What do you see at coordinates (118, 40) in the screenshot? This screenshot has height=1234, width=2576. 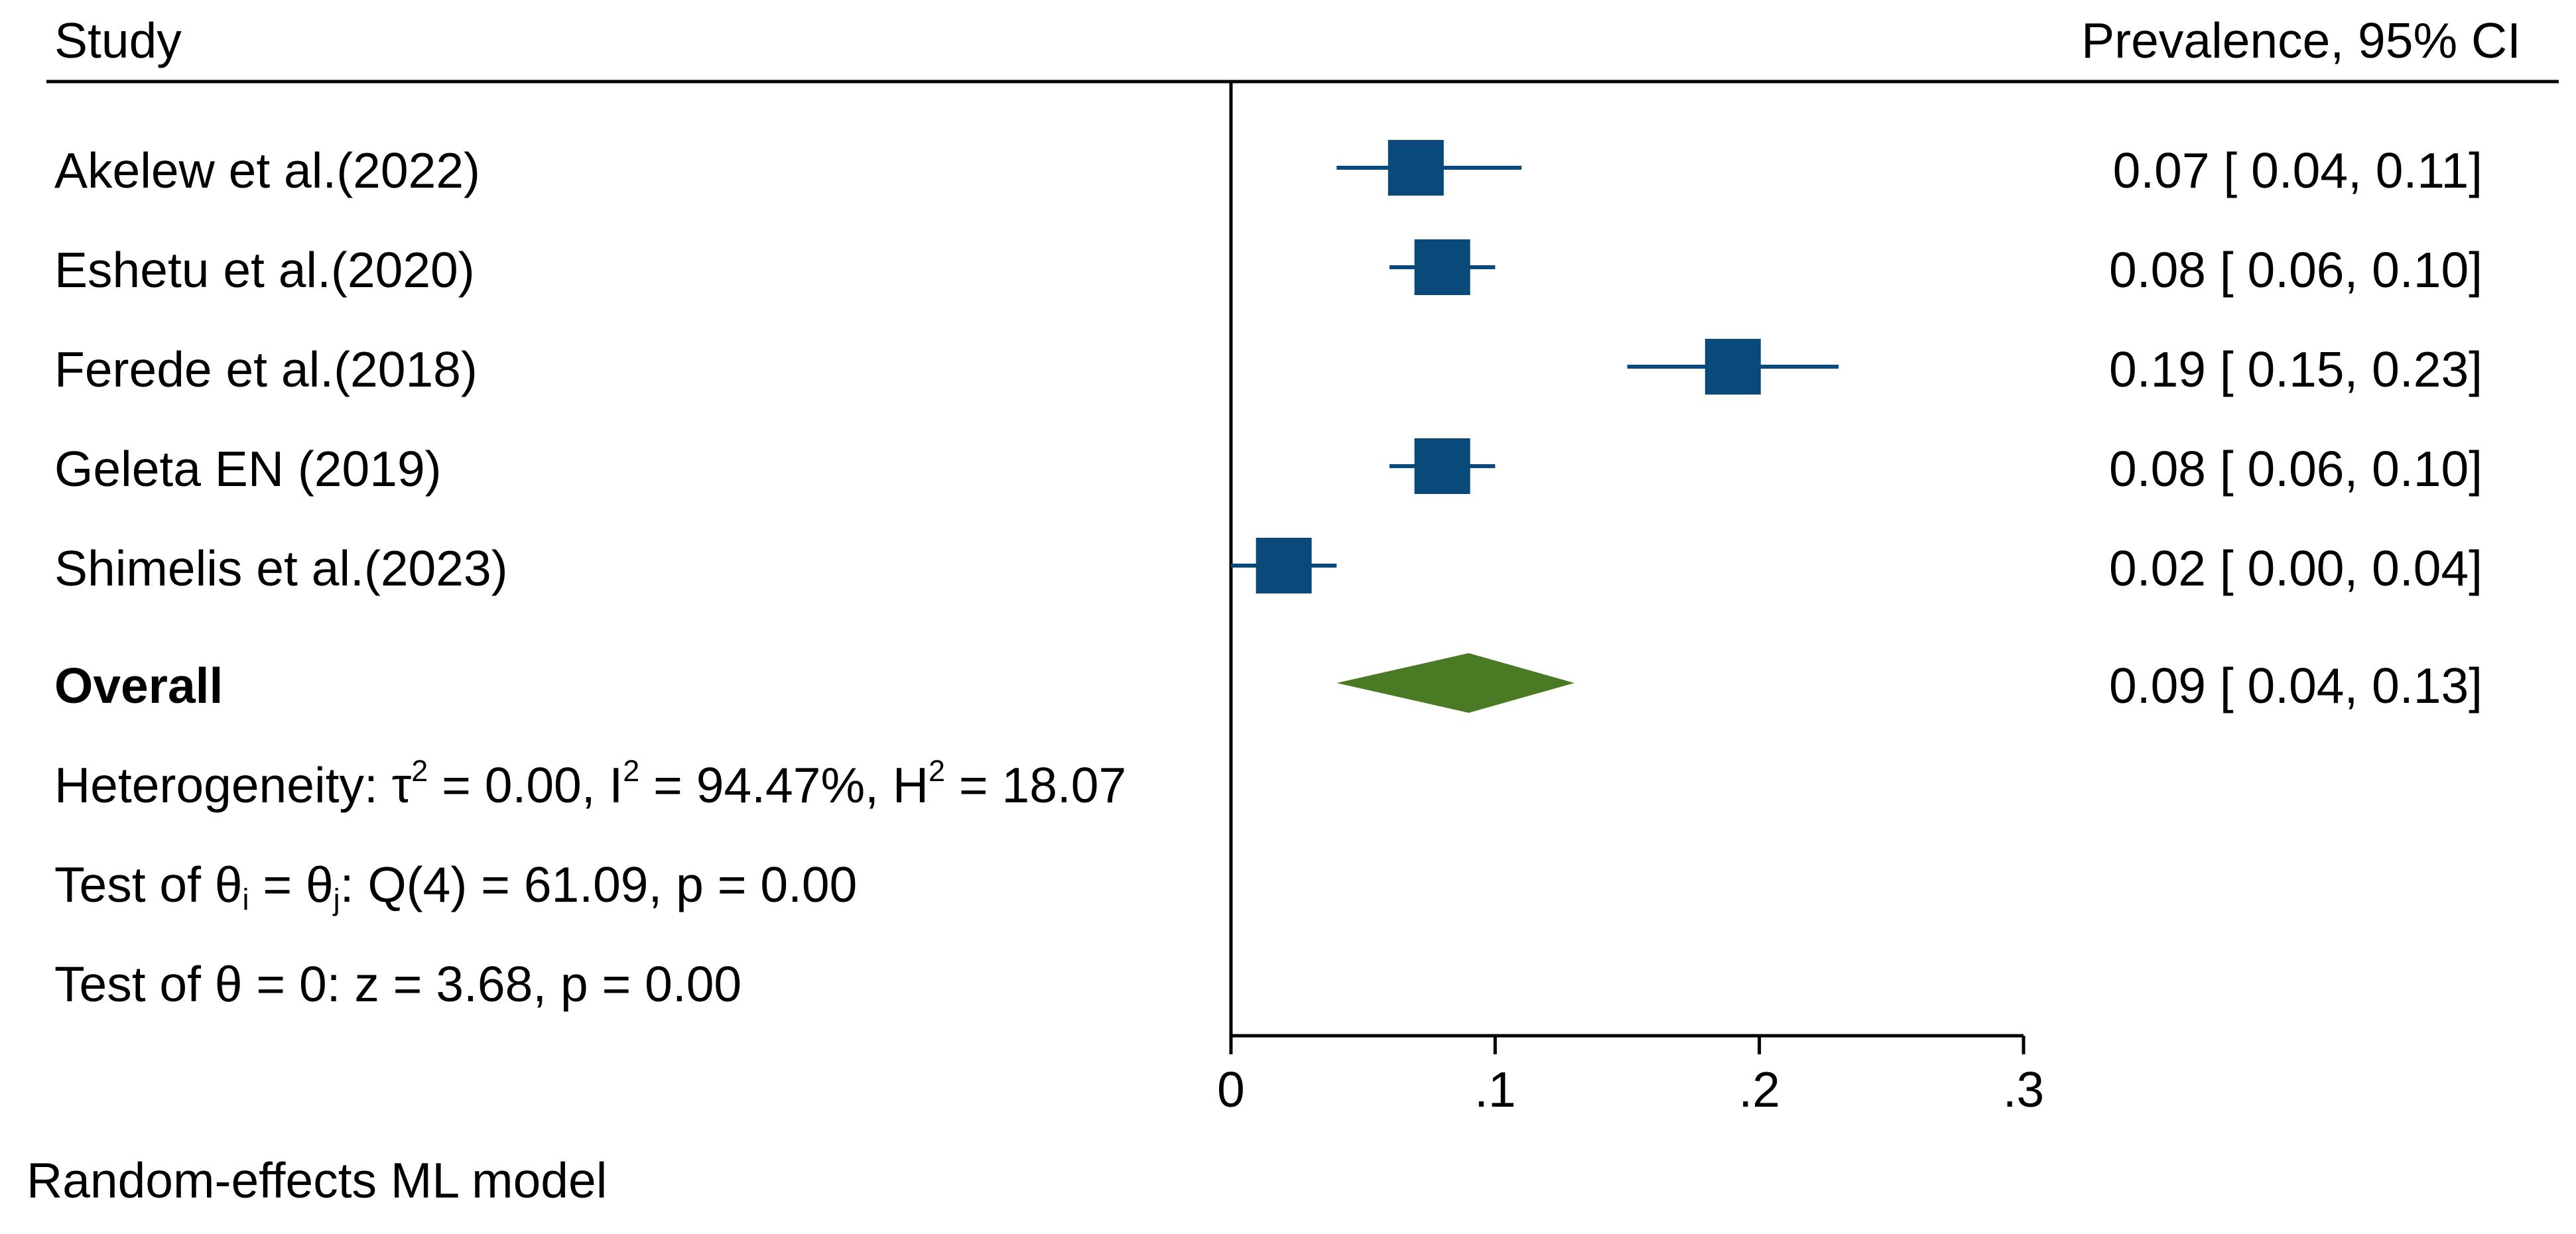 I see `study-column-header: Study` at bounding box center [118, 40].